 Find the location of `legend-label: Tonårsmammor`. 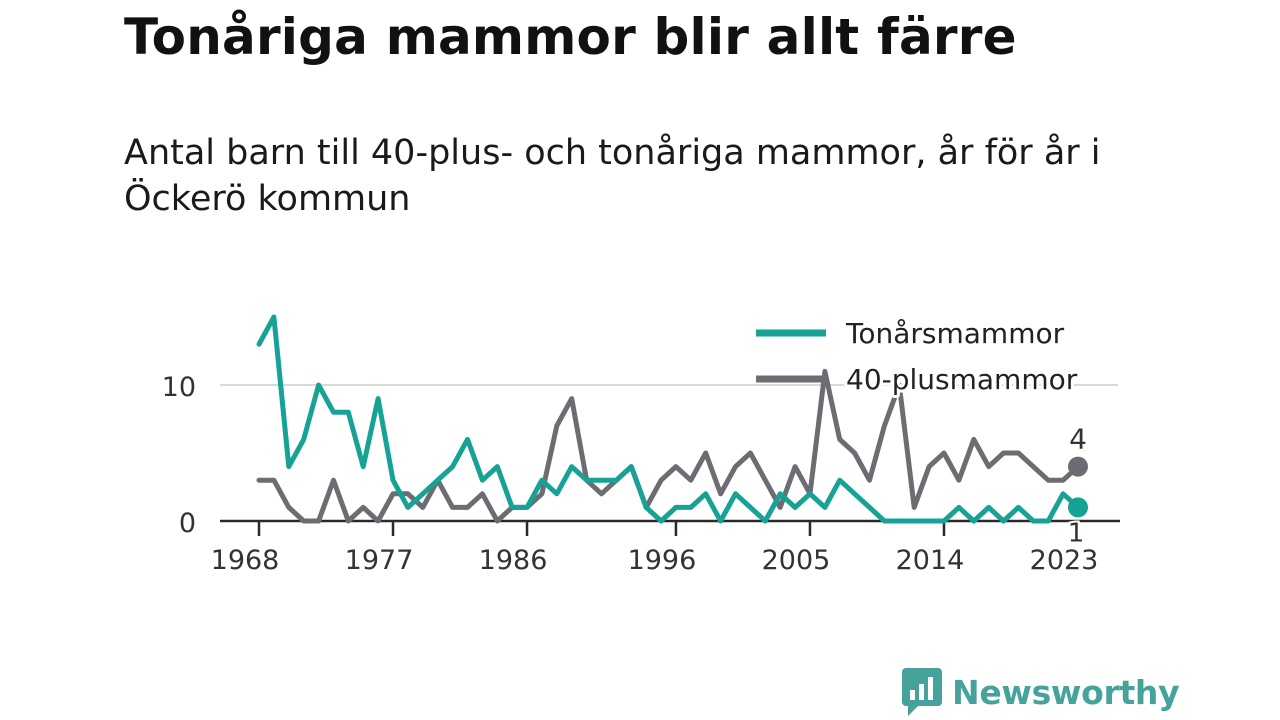

legend-label: Tonårsmammor is located at coordinates (955, 333).